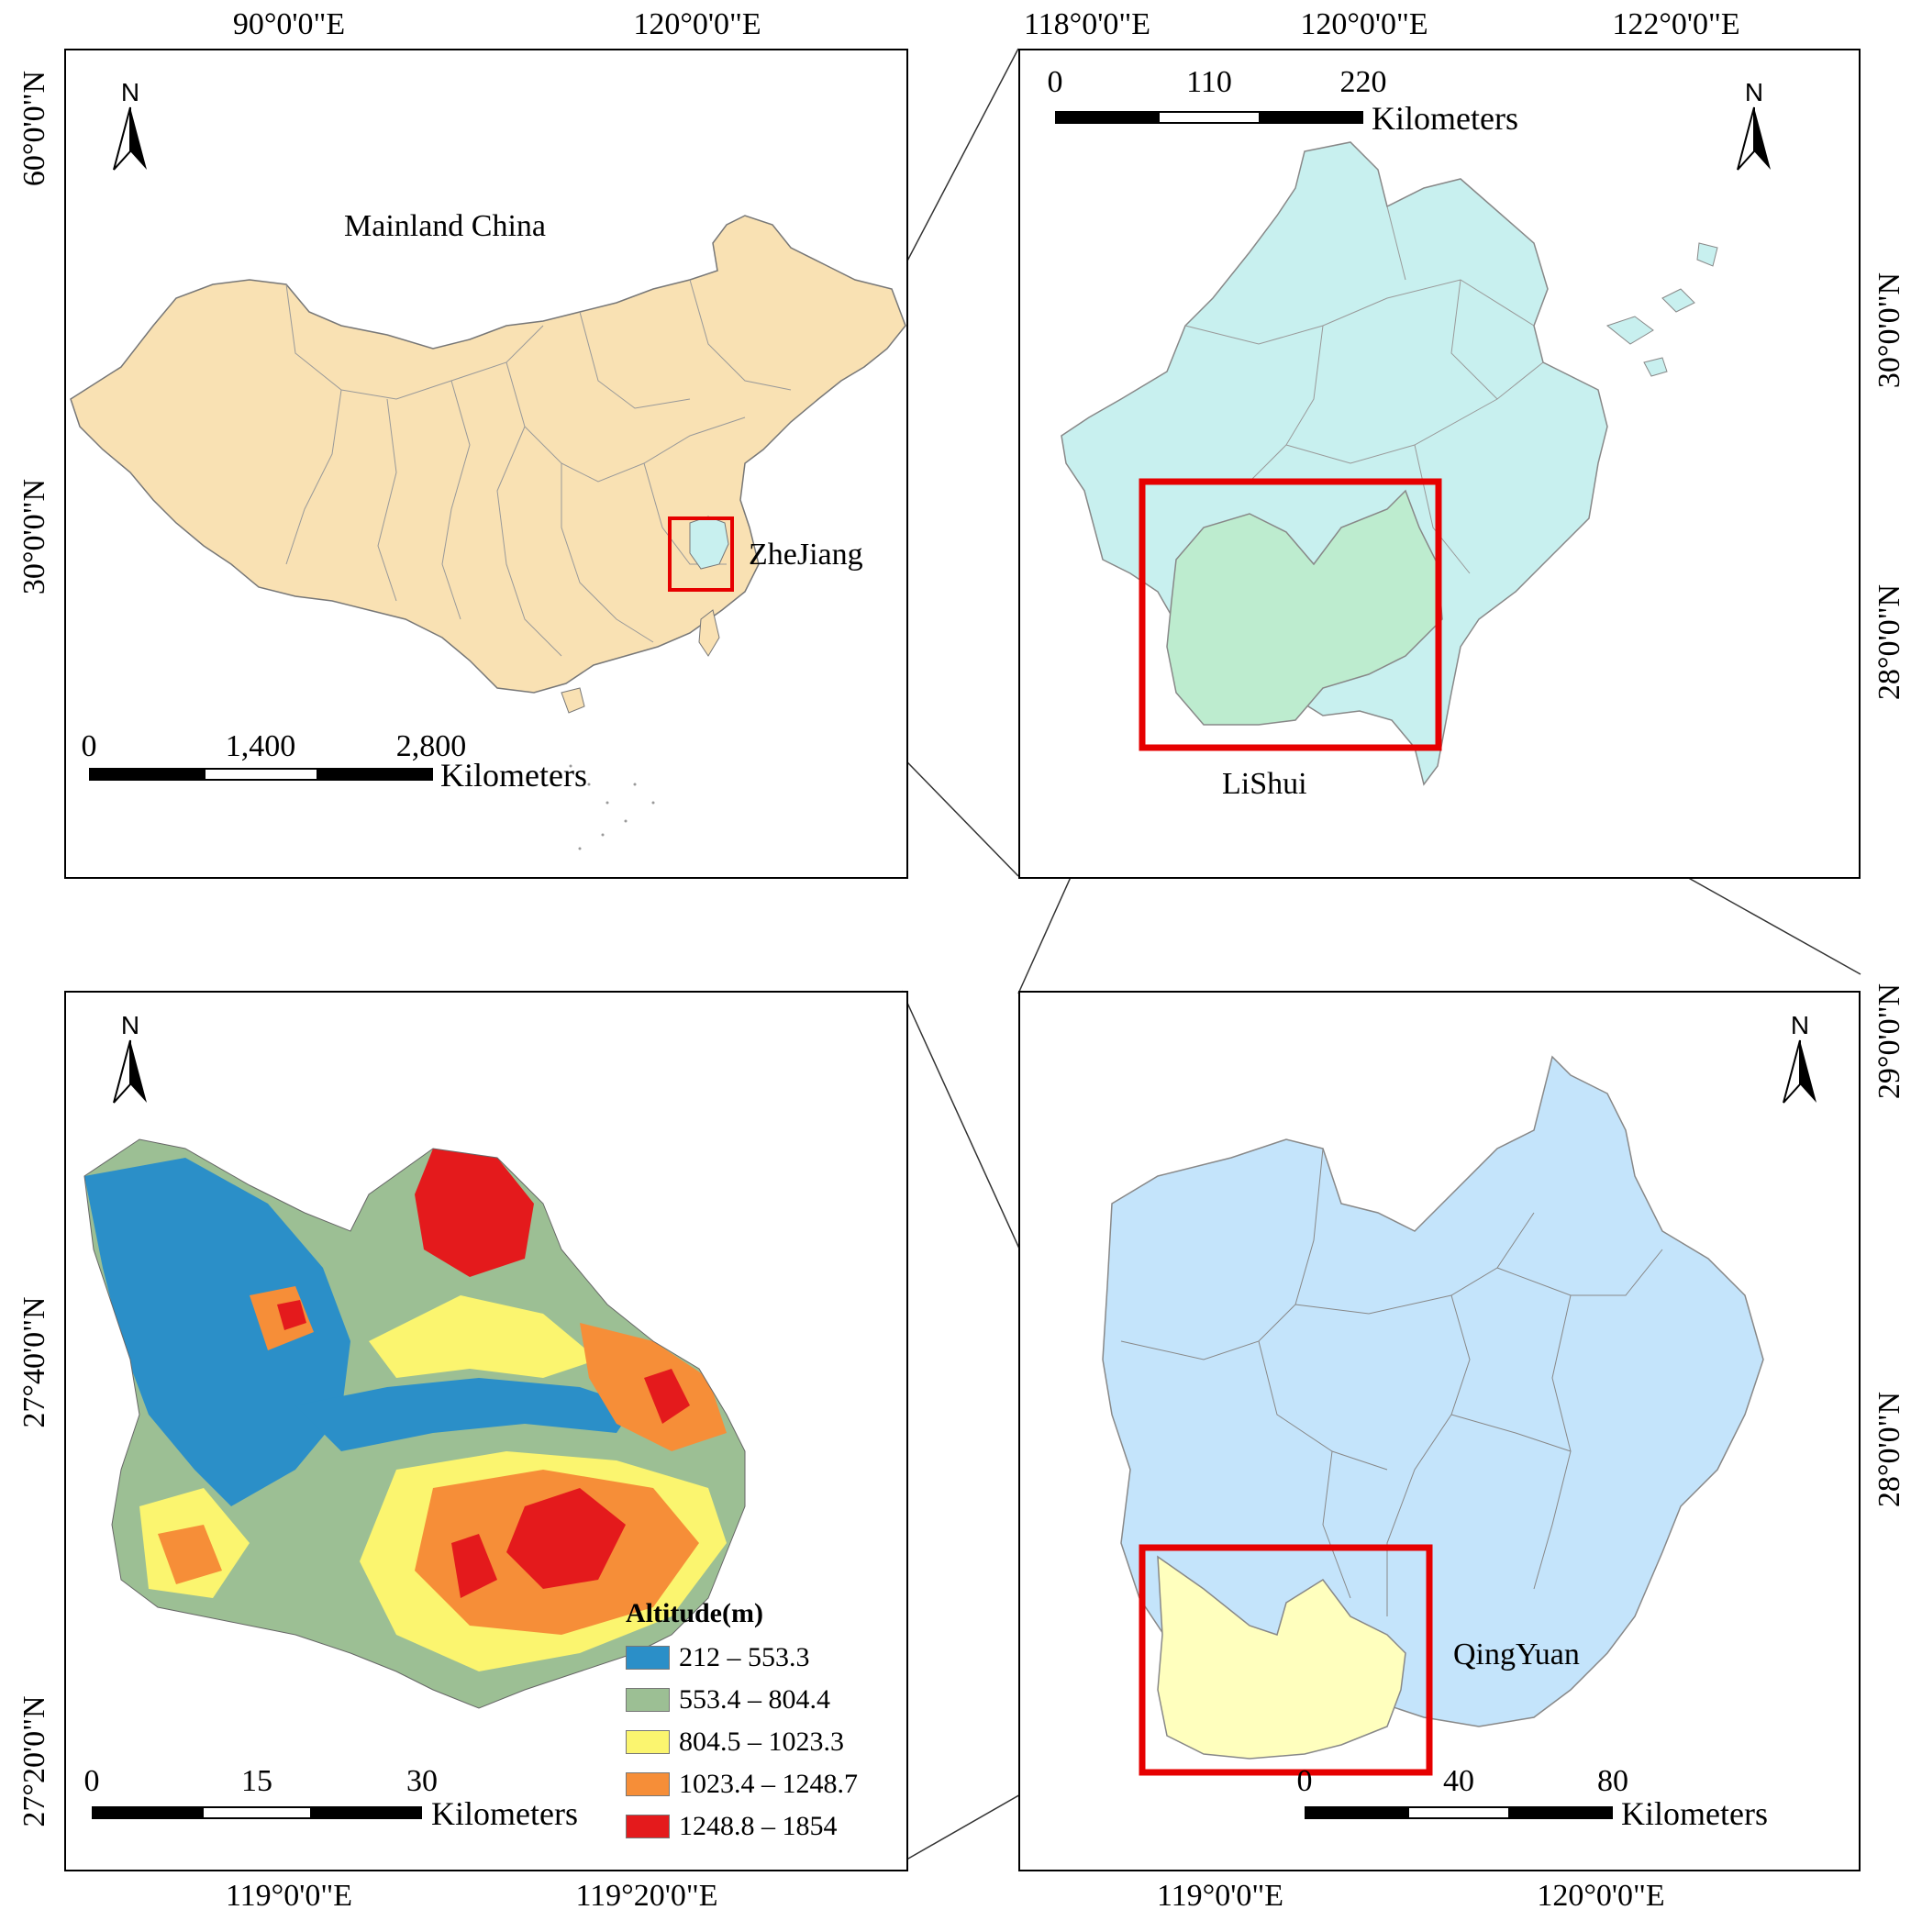  I want to click on zhejiang-city-borders, so click(1364, 389).